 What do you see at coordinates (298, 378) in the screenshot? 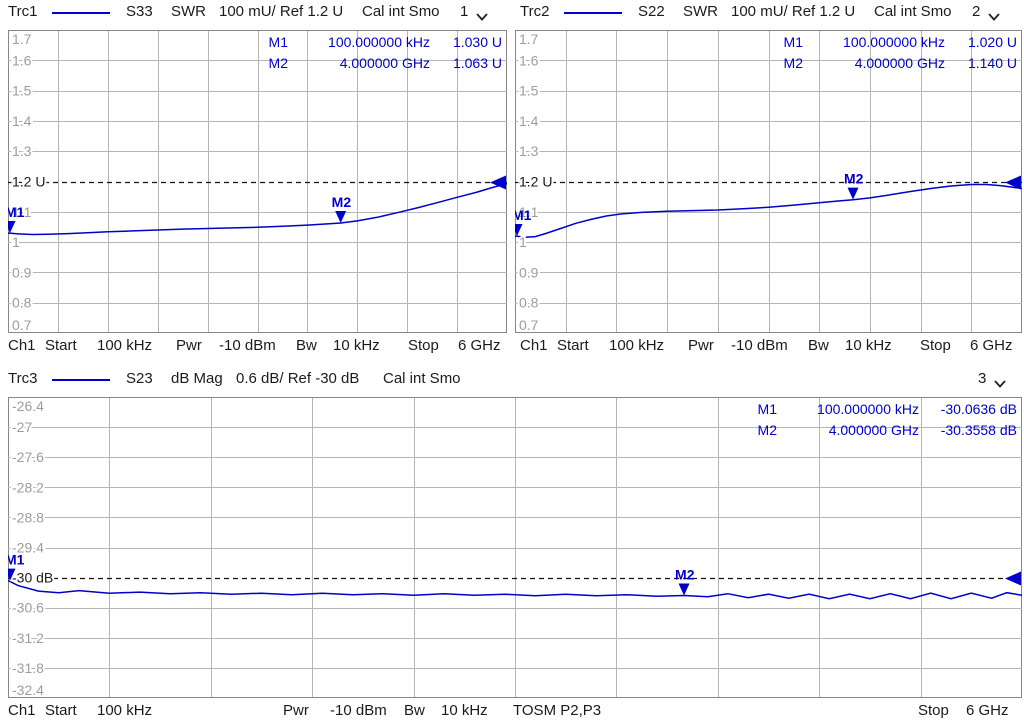
I see `trace3-scale: 0.6 dB/ Ref -30 dB` at bounding box center [298, 378].